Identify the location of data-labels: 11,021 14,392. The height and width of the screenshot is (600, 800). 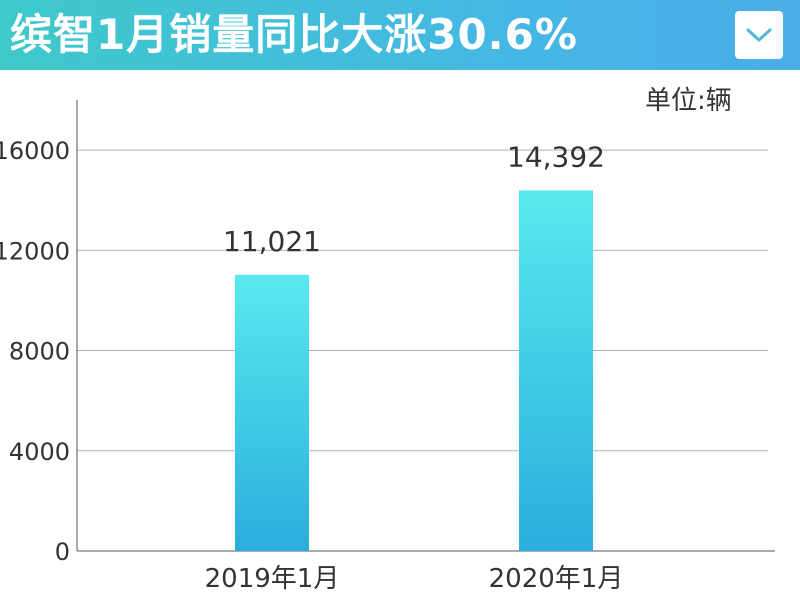
(414, 198).